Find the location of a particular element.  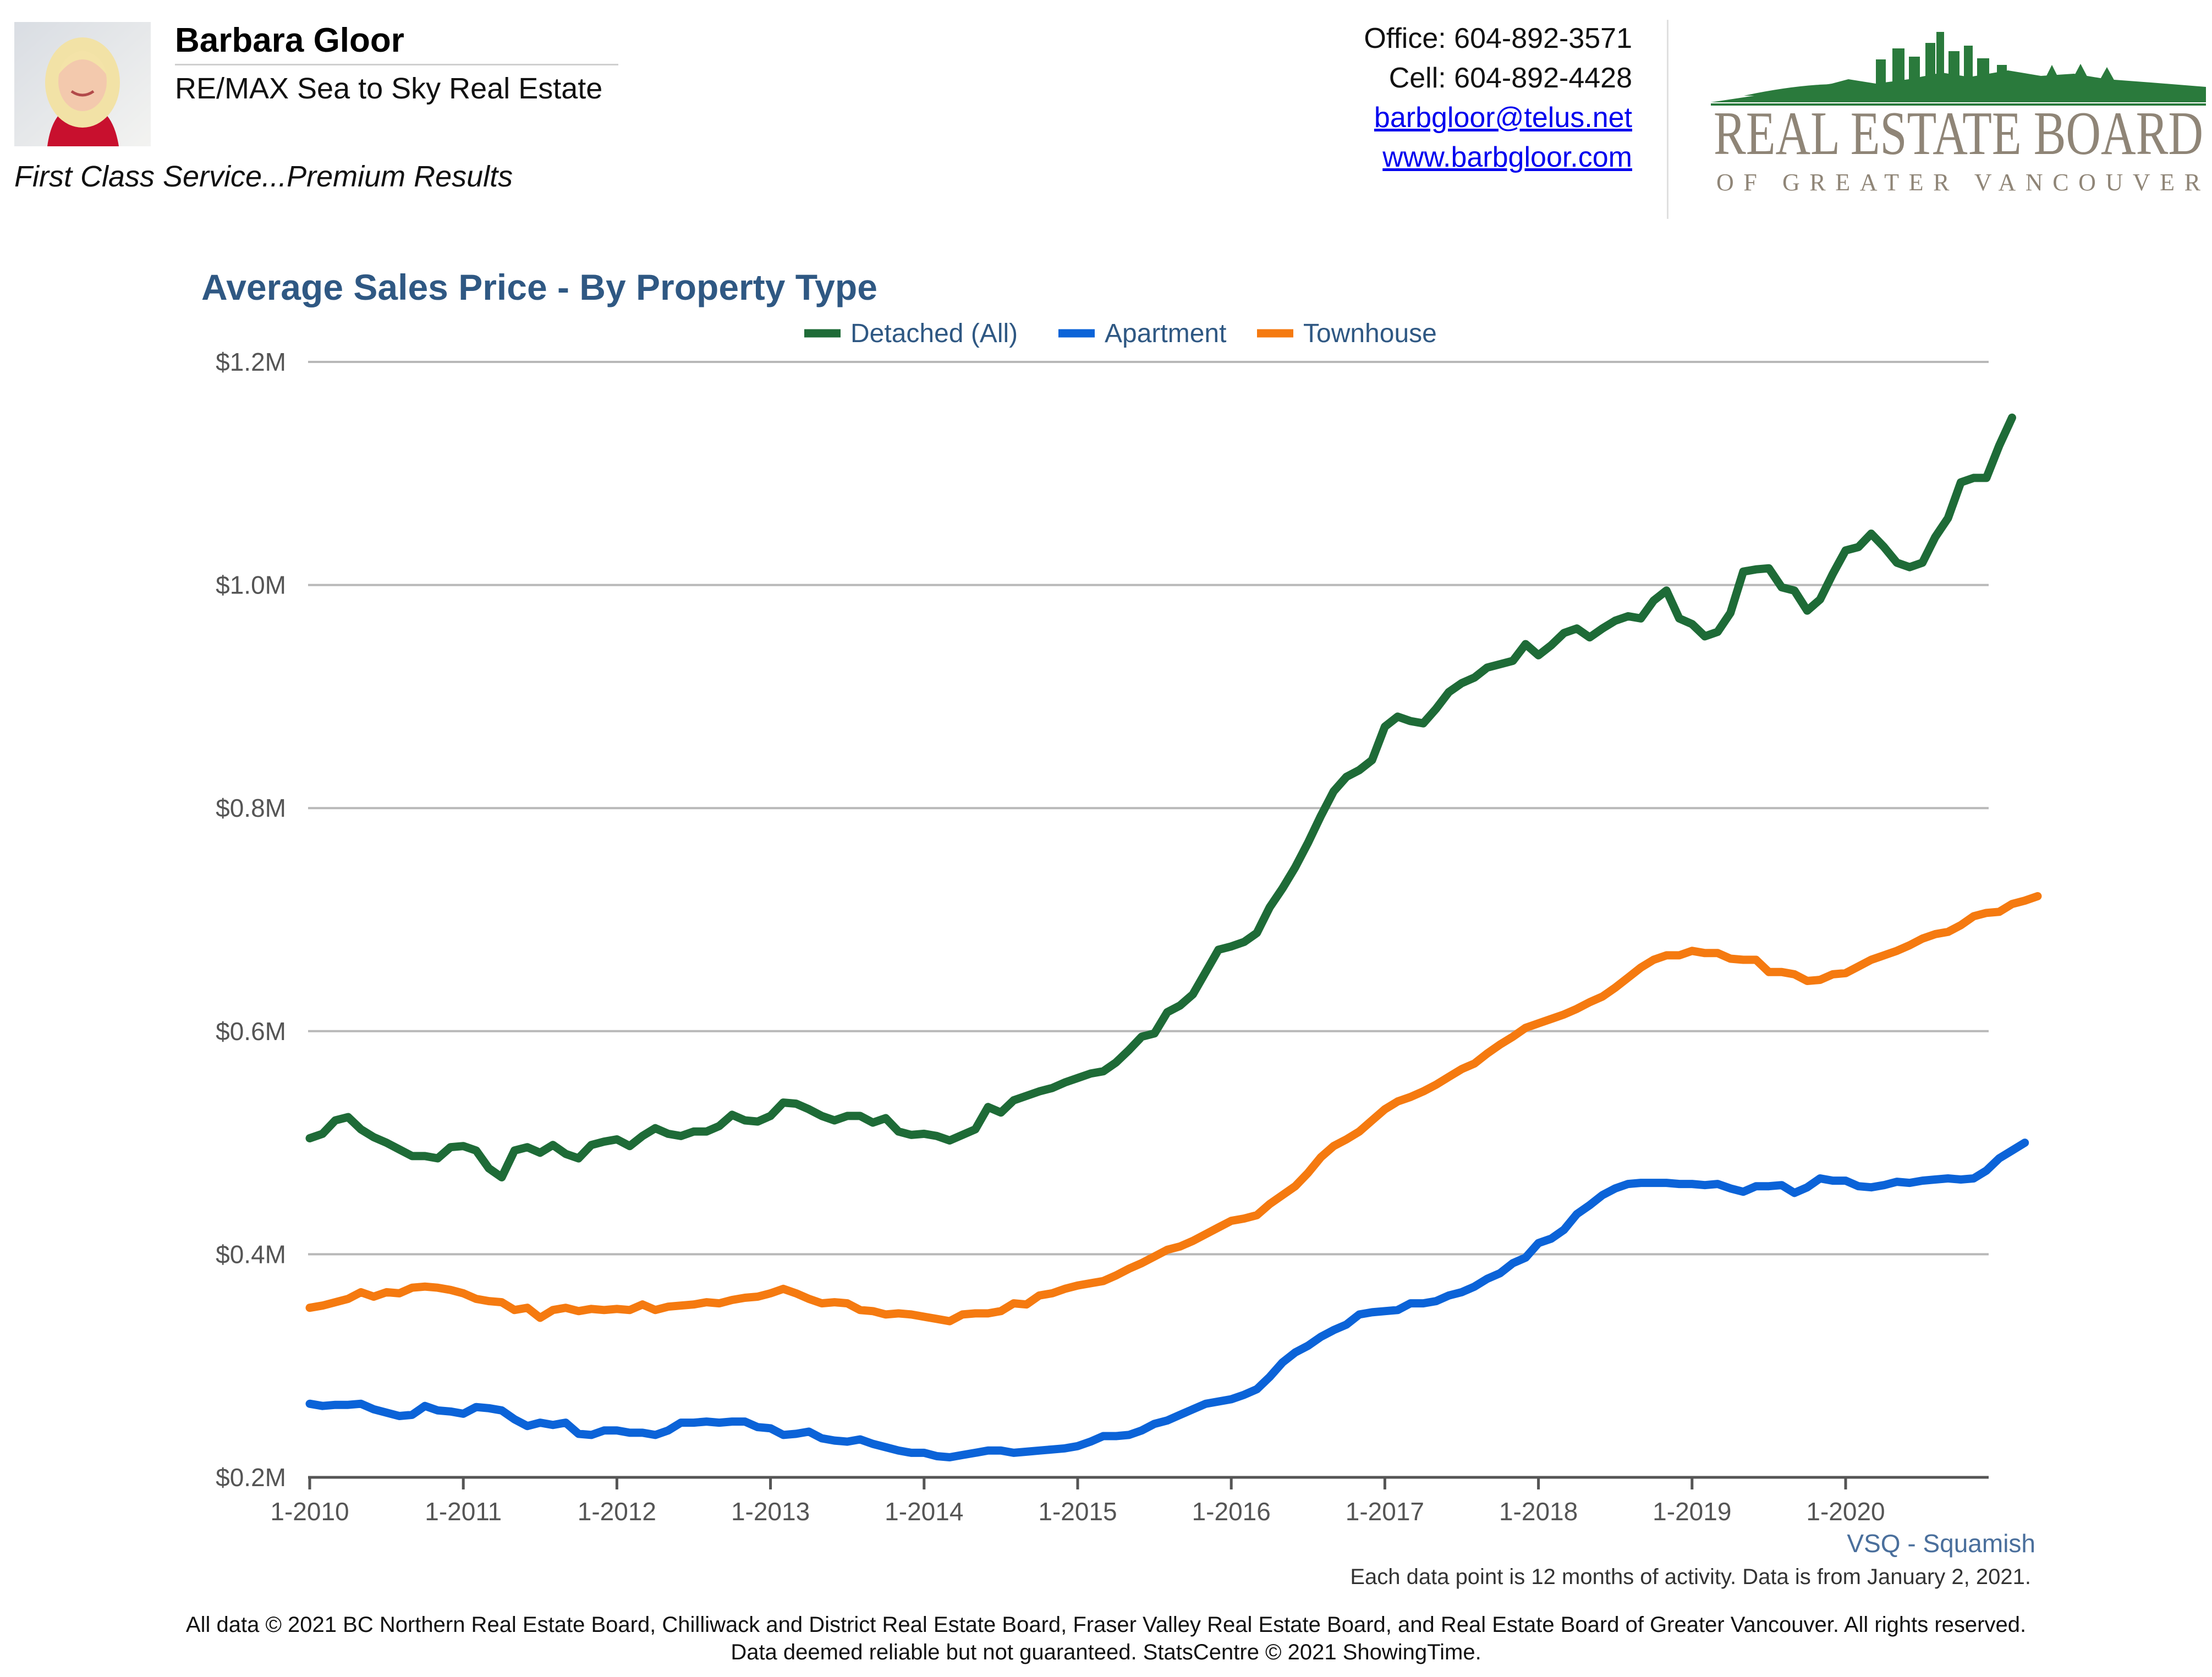

contact-office: Office: 604-892-3571 is located at coordinates (1498, 39).